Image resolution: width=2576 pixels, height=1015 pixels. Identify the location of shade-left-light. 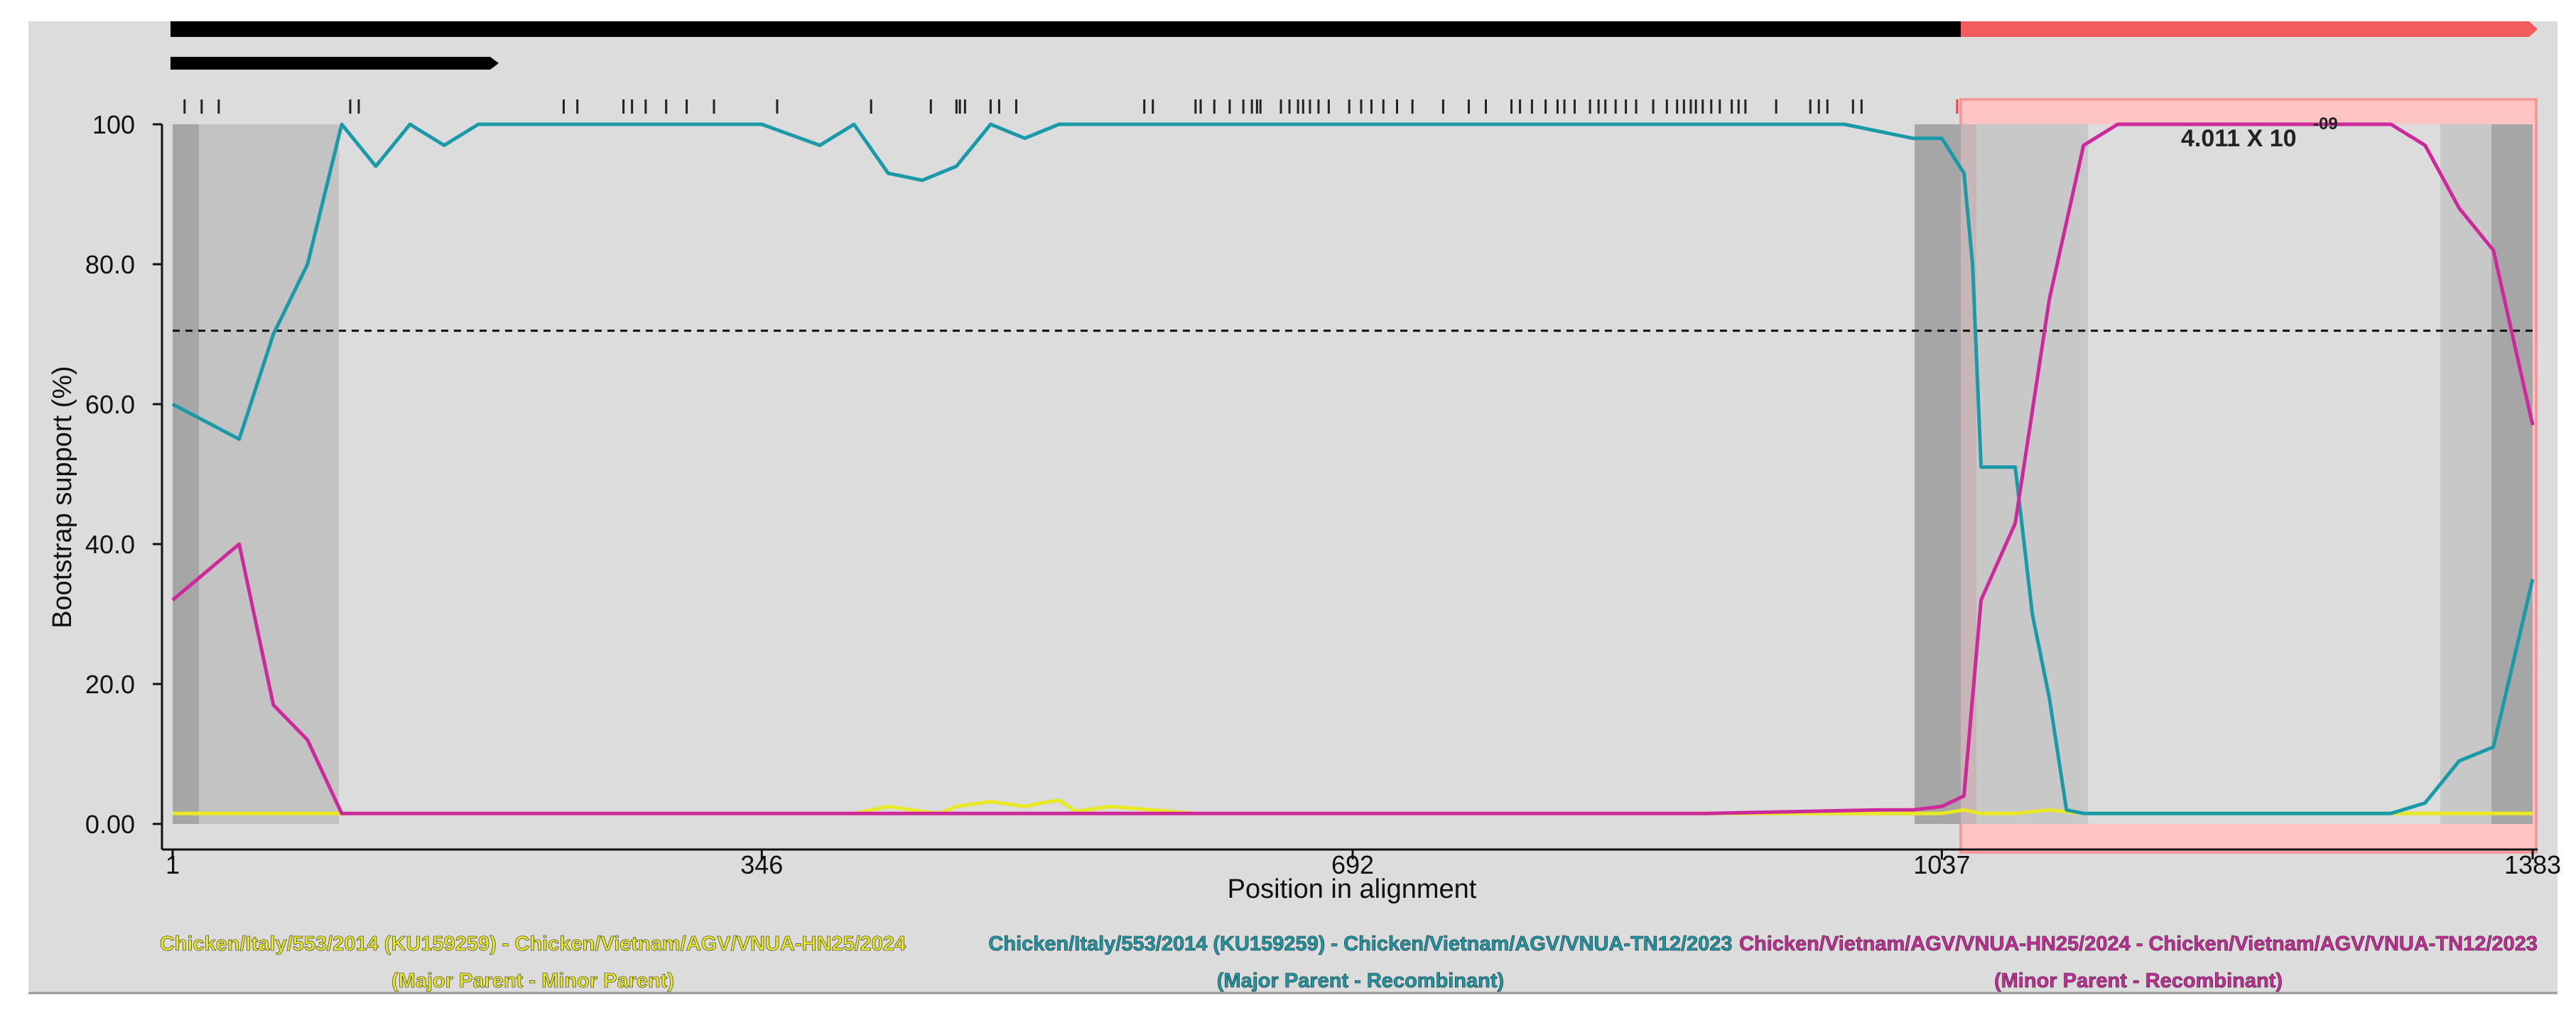
(269, 474).